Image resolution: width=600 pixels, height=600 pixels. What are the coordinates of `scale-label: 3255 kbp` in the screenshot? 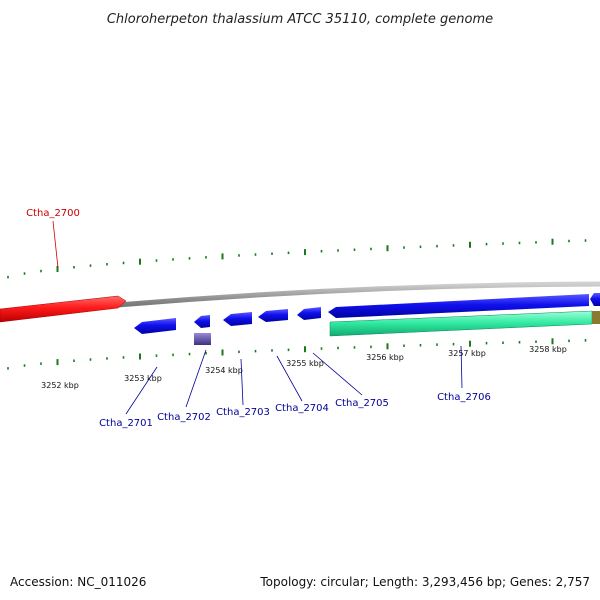 It's located at (305, 363).